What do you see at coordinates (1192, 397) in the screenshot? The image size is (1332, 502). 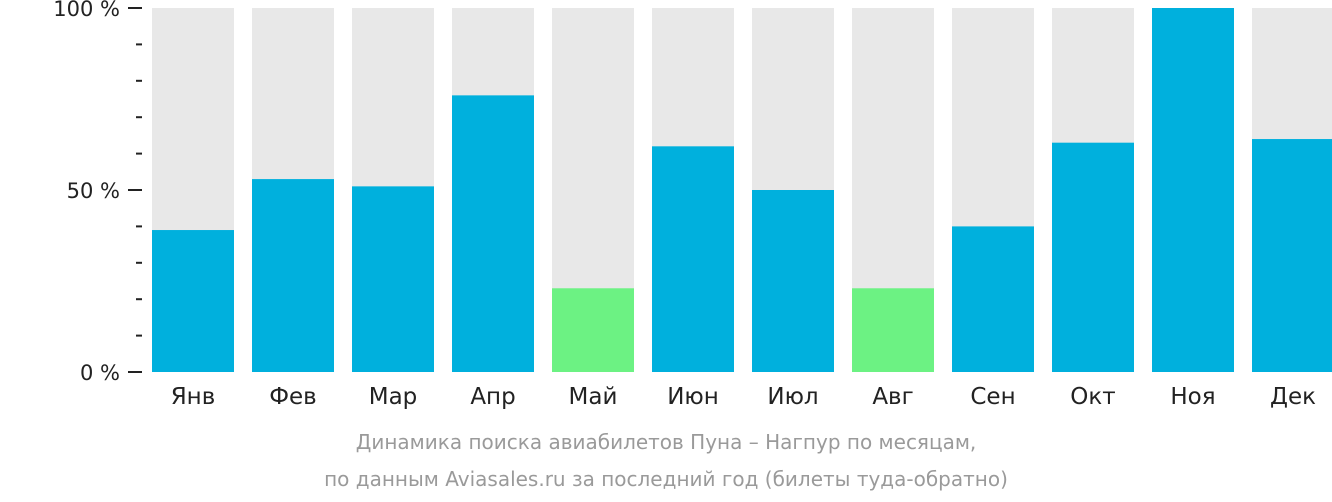 I see `x-tick-label: Ноя` at bounding box center [1192, 397].